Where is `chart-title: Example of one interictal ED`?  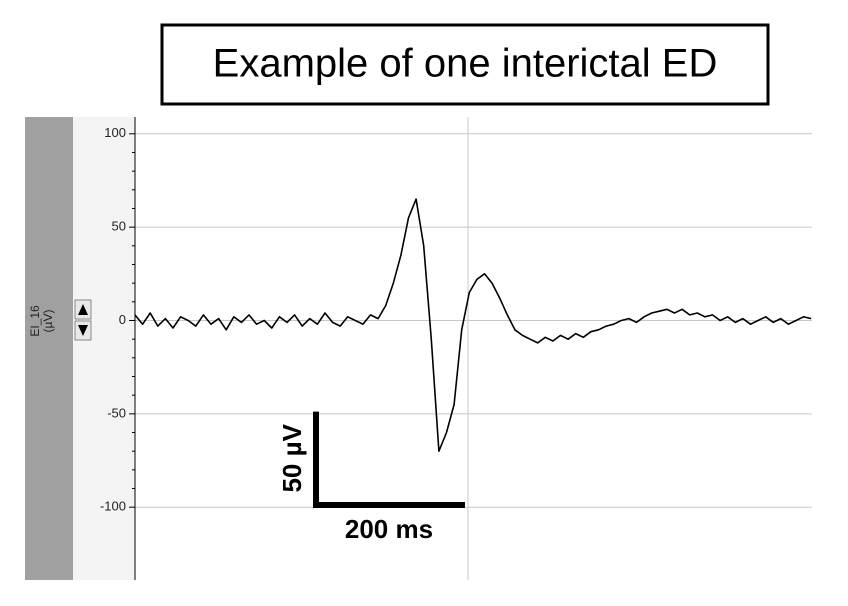
chart-title: Example of one interictal ED is located at coordinates (465, 64).